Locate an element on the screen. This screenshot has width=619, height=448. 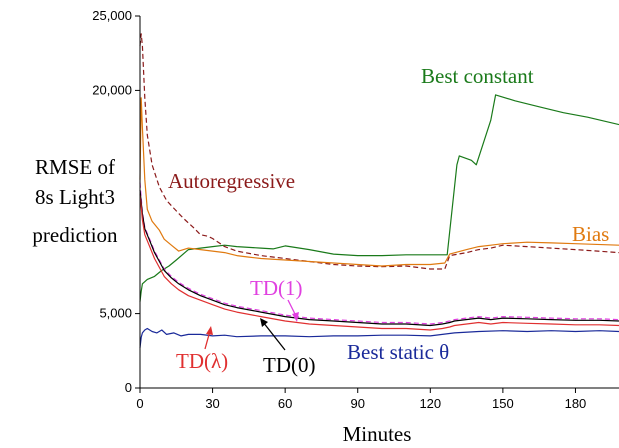
annotation-td1: TD(1) is located at coordinates (276, 288).